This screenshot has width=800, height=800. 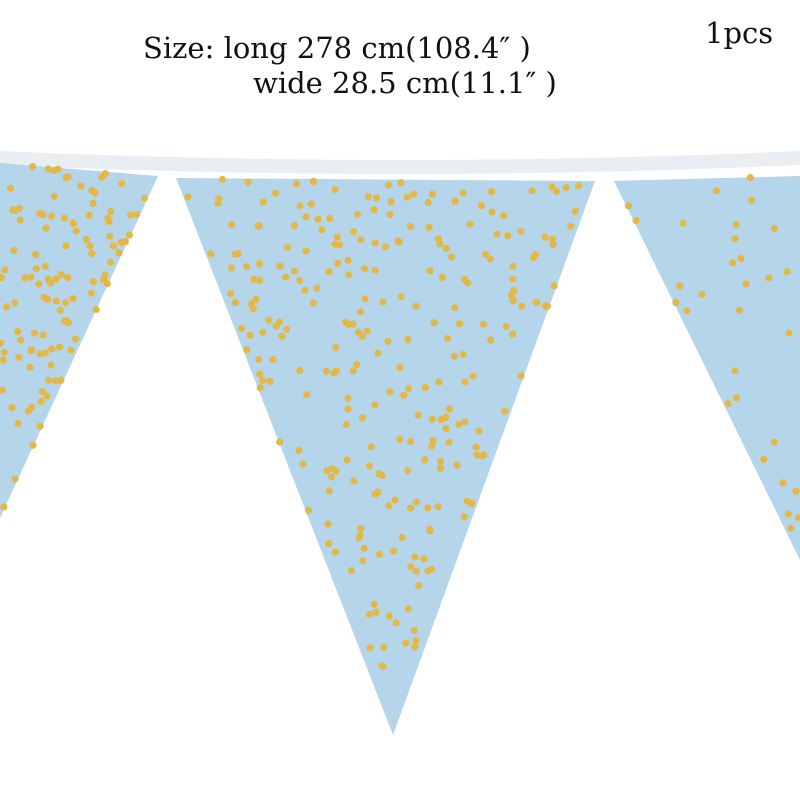 What do you see at coordinates (400, 162) in the screenshot?
I see `string` at bounding box center [400, 162].